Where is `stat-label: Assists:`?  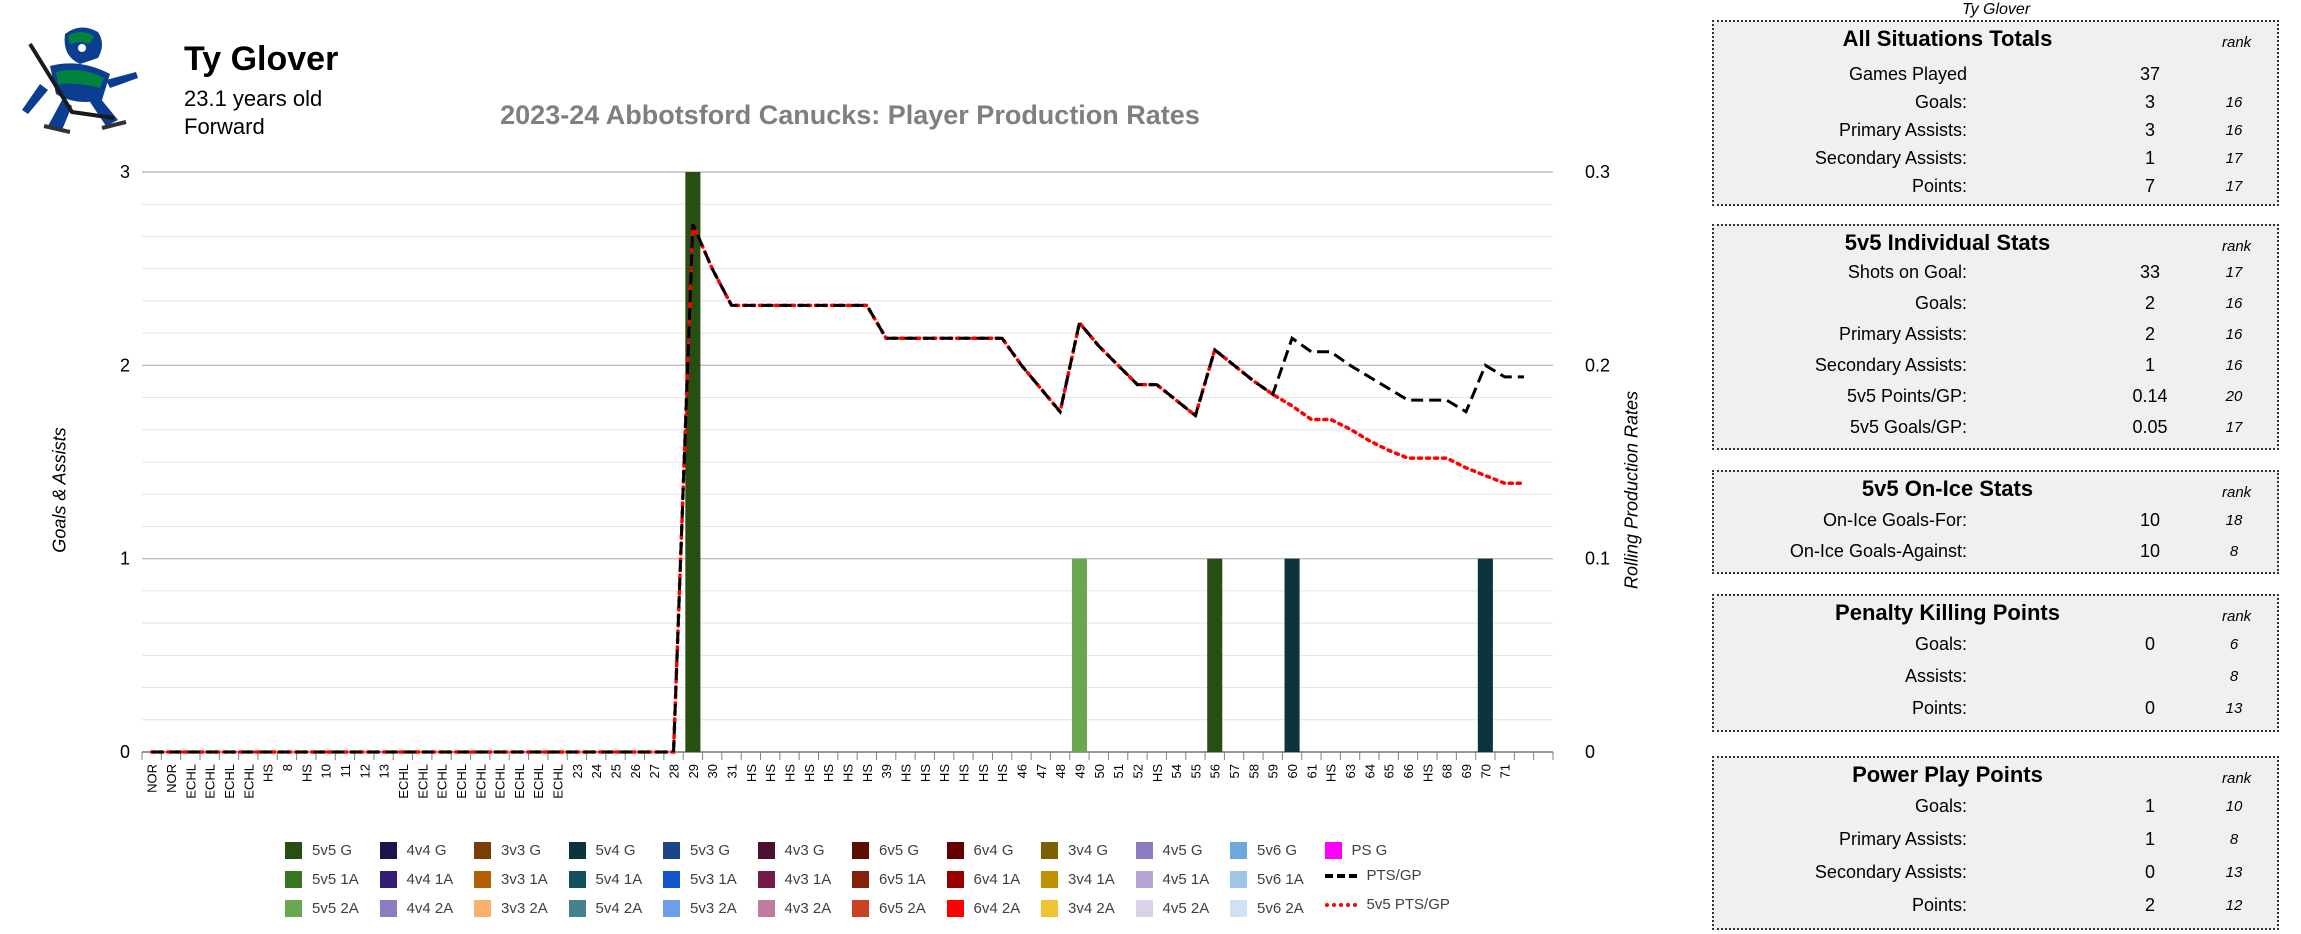 stat-label: Assists: is located at coordinates (1935, 676).